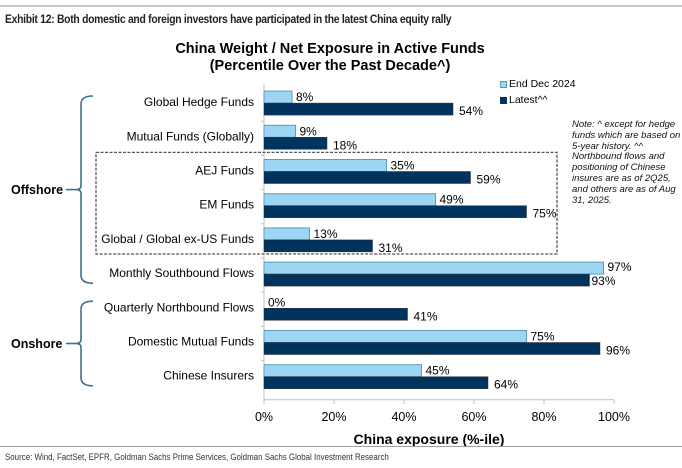 The width and height of the screenshot is (682, 468). Describe the element at coordinates (36, 344) in the screenshot. I see `group-label: Onshore` at that location.